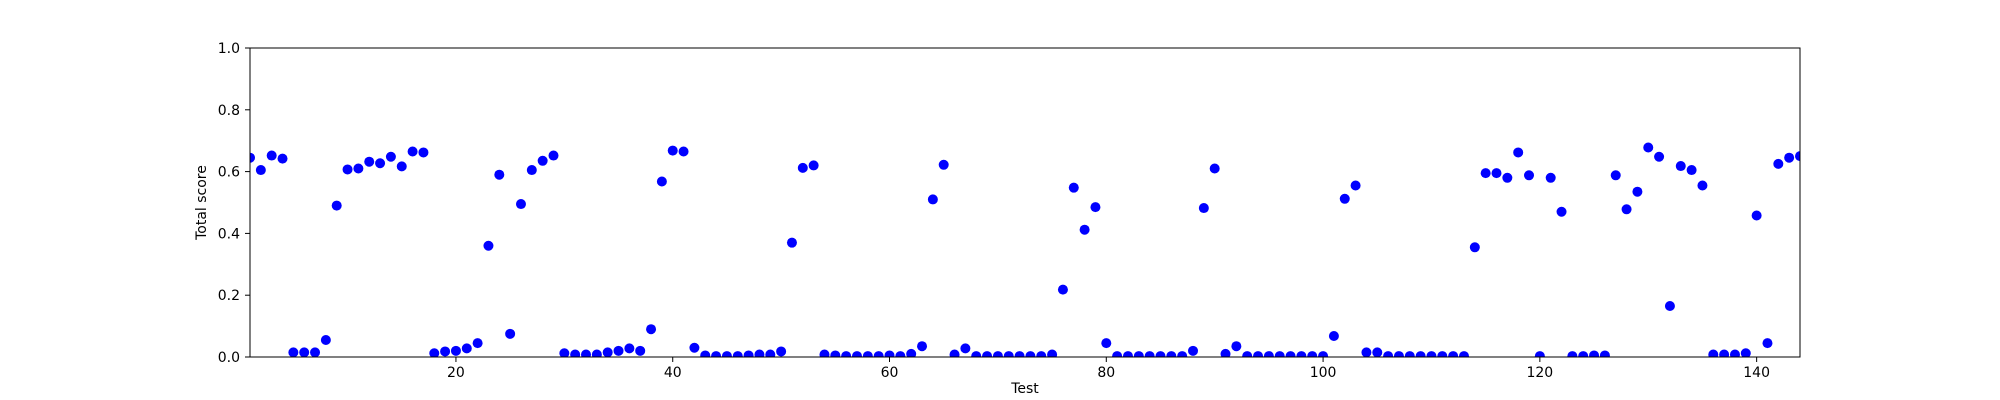 The width and height of the screenshot is (2000, 400). Describe the element at coordinates (1323, 373) in the screenshot. I see `x-tick-label: 100` at that location.